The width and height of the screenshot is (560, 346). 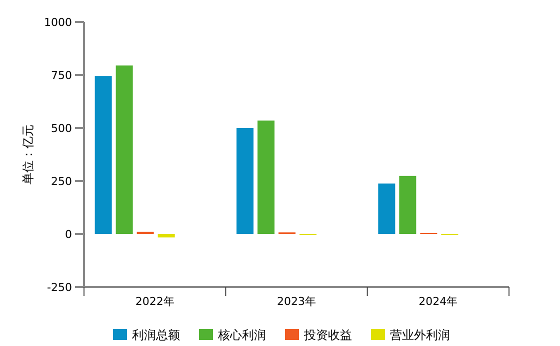 I want to click on y-tick-label: 250, so click(x=61, y=181).